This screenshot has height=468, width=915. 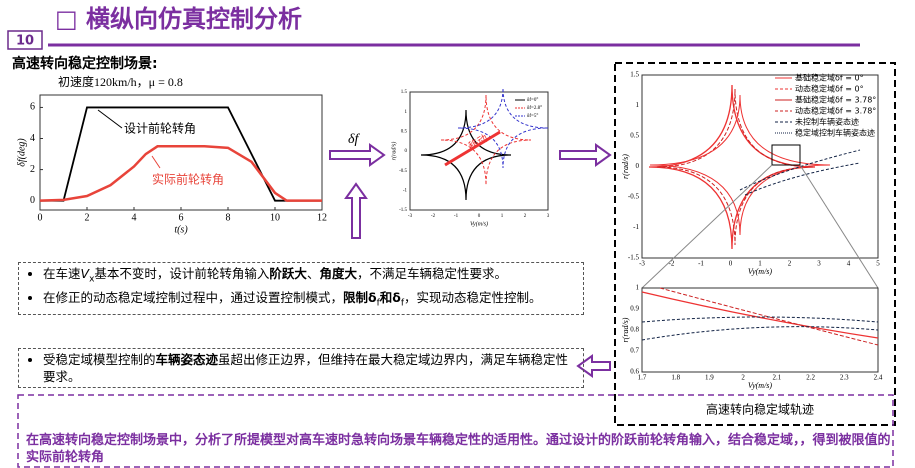 What do you see at coordinates (178, 19) in the screenshot?
I see `title: □ 横纵向仿真控制分析` at bounding box center [178, 19].